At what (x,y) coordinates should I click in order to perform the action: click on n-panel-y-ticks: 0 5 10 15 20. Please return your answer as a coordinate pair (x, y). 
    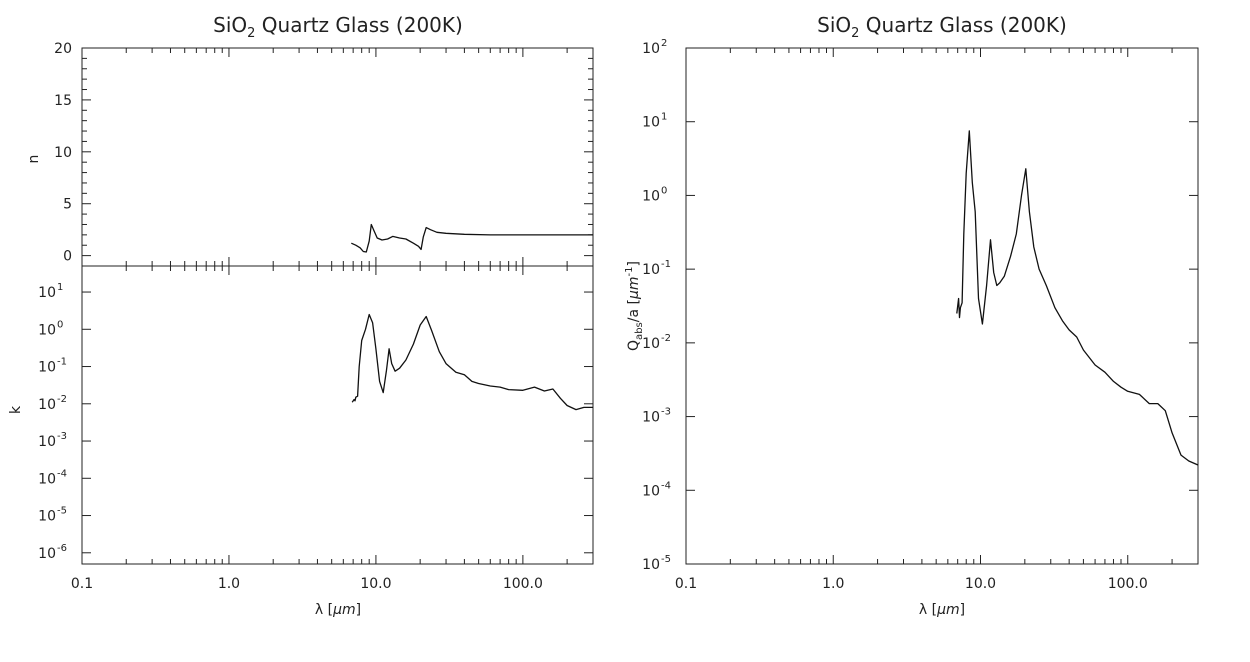
    Looking at the image, I should click on (323, 153).